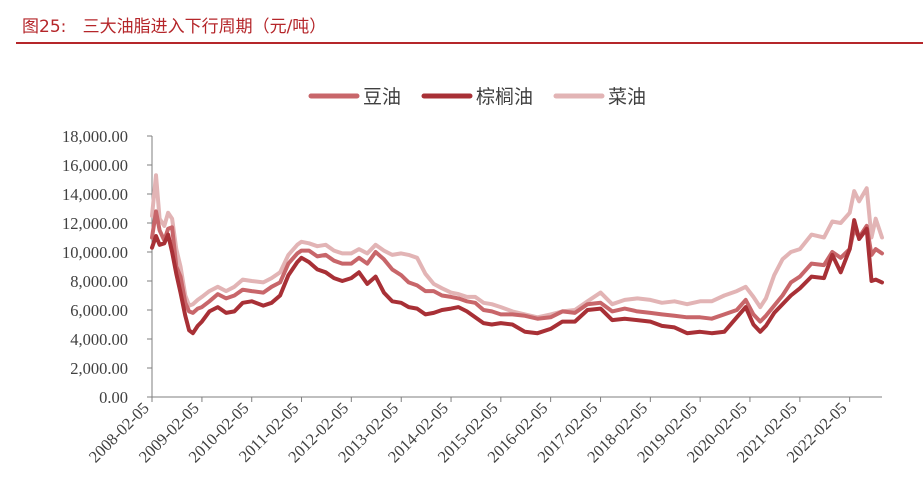  I want to click on header-rule, so click(469, 43).